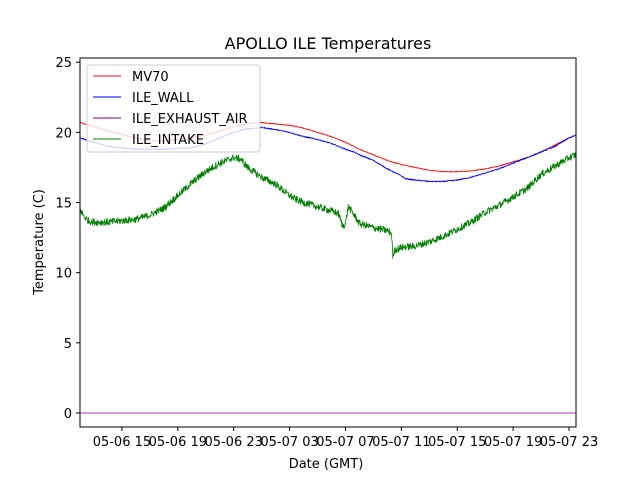  What do you see at coordinates (513, 442) in the screenshot?
I see `x-tick-label: 05-07 19` at bounding box center [513, 442].